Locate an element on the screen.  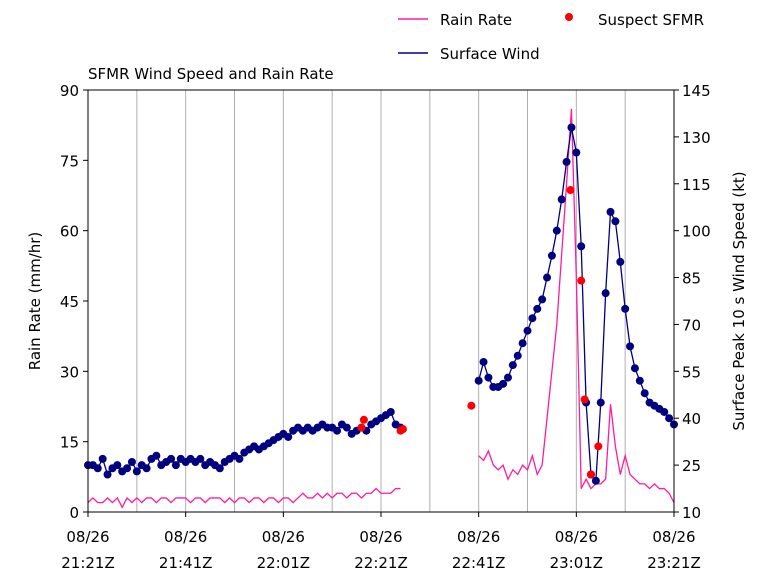
y2-tick-label: 55 is located at coordinates (691, 372).